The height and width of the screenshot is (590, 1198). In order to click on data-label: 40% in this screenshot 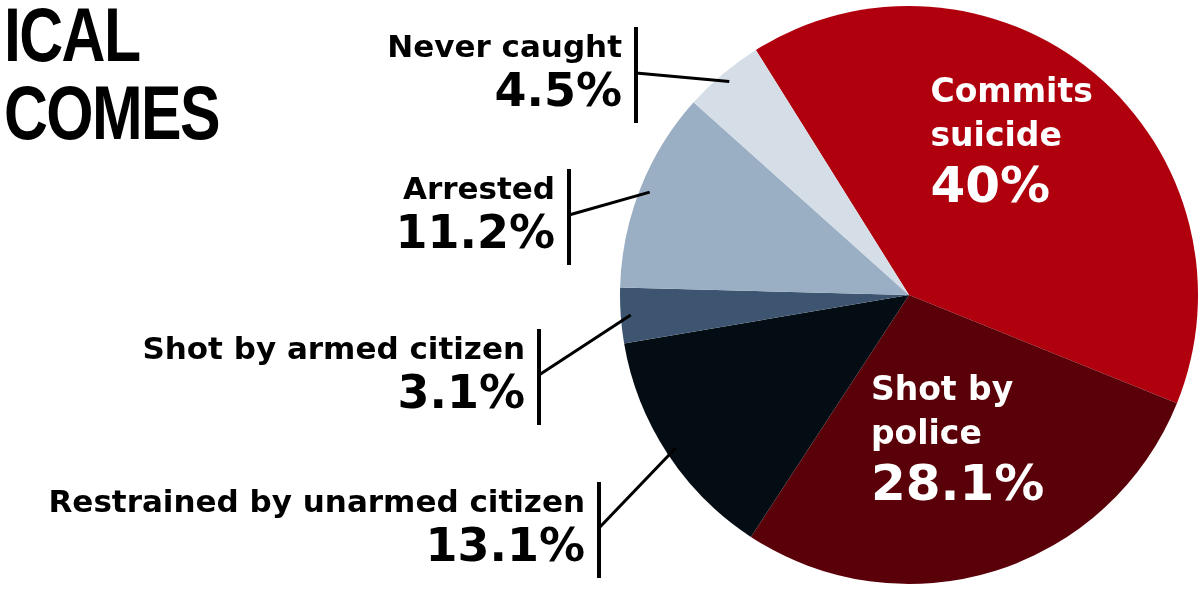, I will do `click(990, 185)`.